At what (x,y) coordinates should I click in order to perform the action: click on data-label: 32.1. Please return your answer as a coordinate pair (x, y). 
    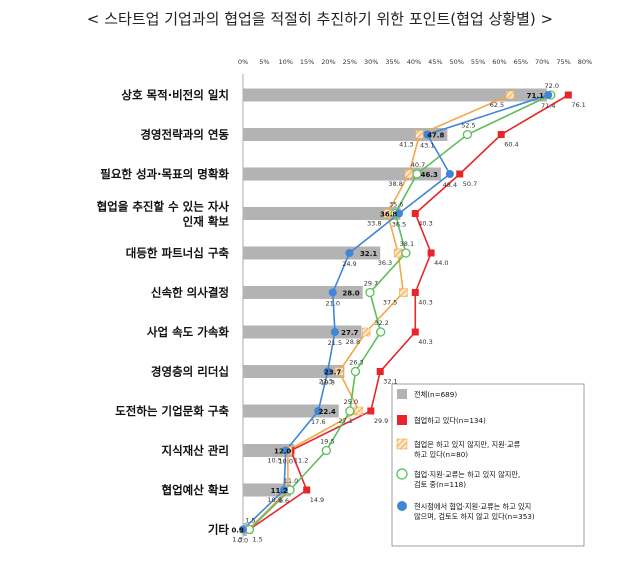
    Looking at the image, I should click on (390, 382).